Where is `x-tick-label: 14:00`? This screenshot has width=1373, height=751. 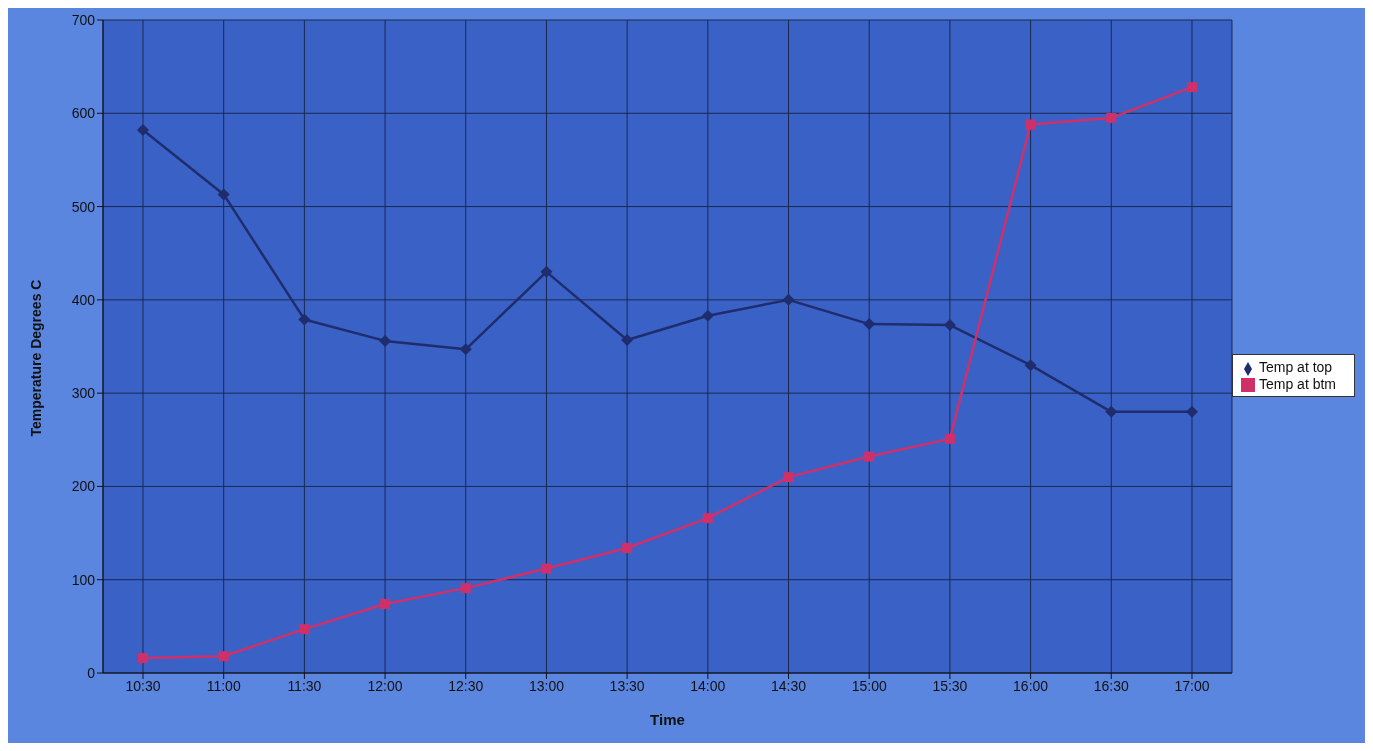
x-tick-label: 14:00 is located at coordinates (708, 685).